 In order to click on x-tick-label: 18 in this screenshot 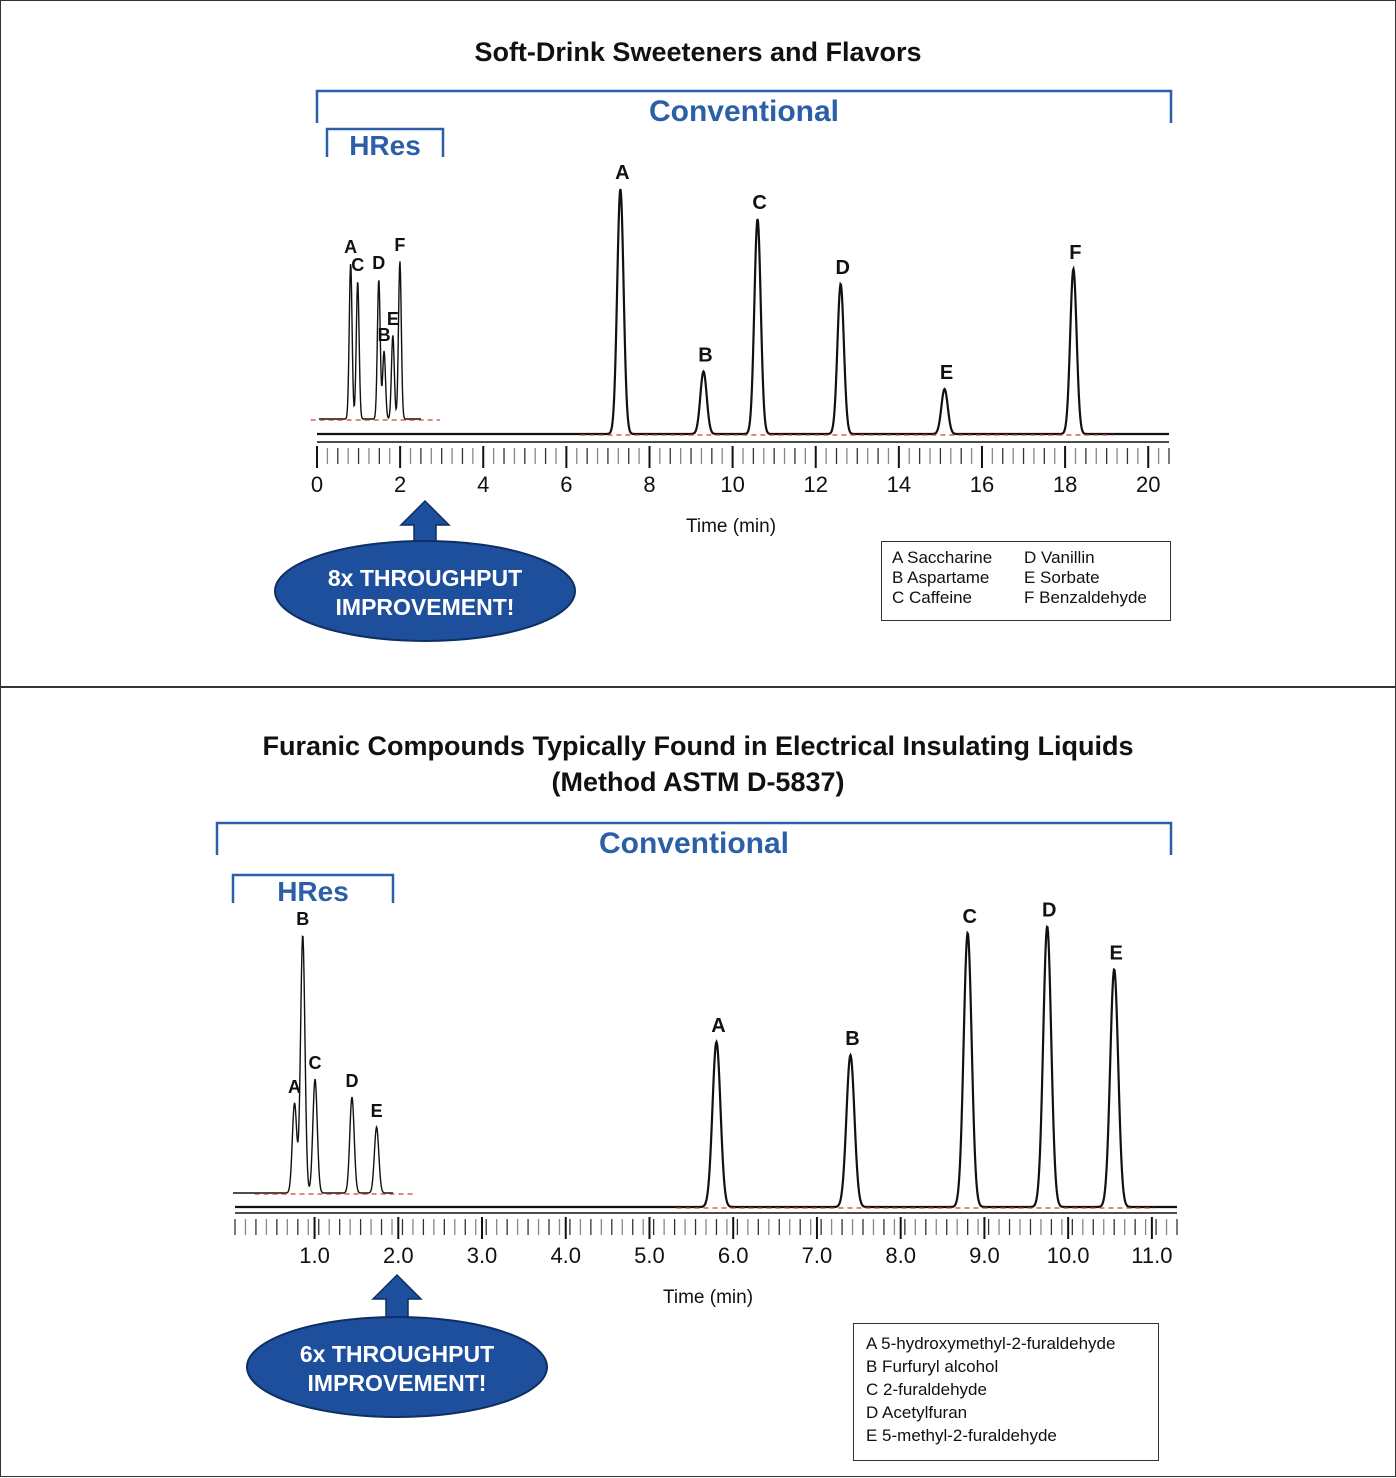, I will do `click(1065, 484)`.